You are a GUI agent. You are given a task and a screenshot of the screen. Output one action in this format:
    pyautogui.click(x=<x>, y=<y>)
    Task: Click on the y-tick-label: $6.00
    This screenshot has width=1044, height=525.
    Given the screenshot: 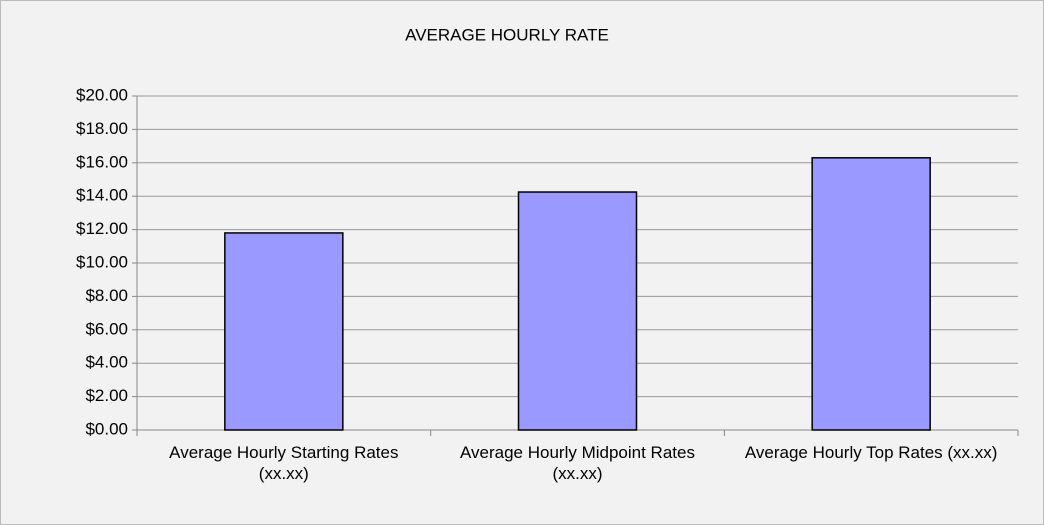 What is the action you would take?
    pyautogui.click(x=106, y=328)
    